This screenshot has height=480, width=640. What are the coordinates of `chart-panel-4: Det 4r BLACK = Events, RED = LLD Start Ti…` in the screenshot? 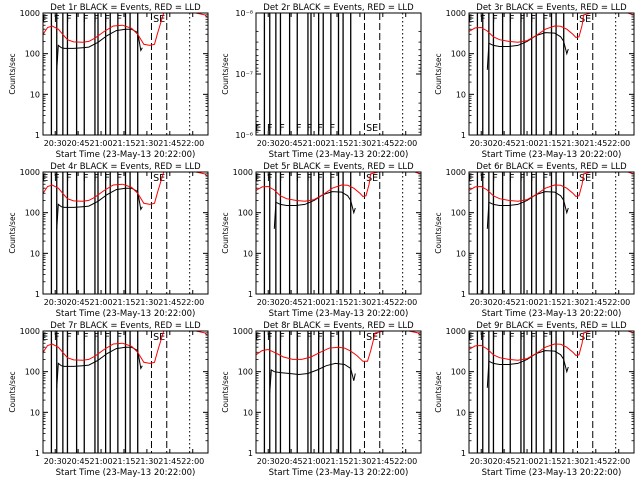 It's located at (108, 240).